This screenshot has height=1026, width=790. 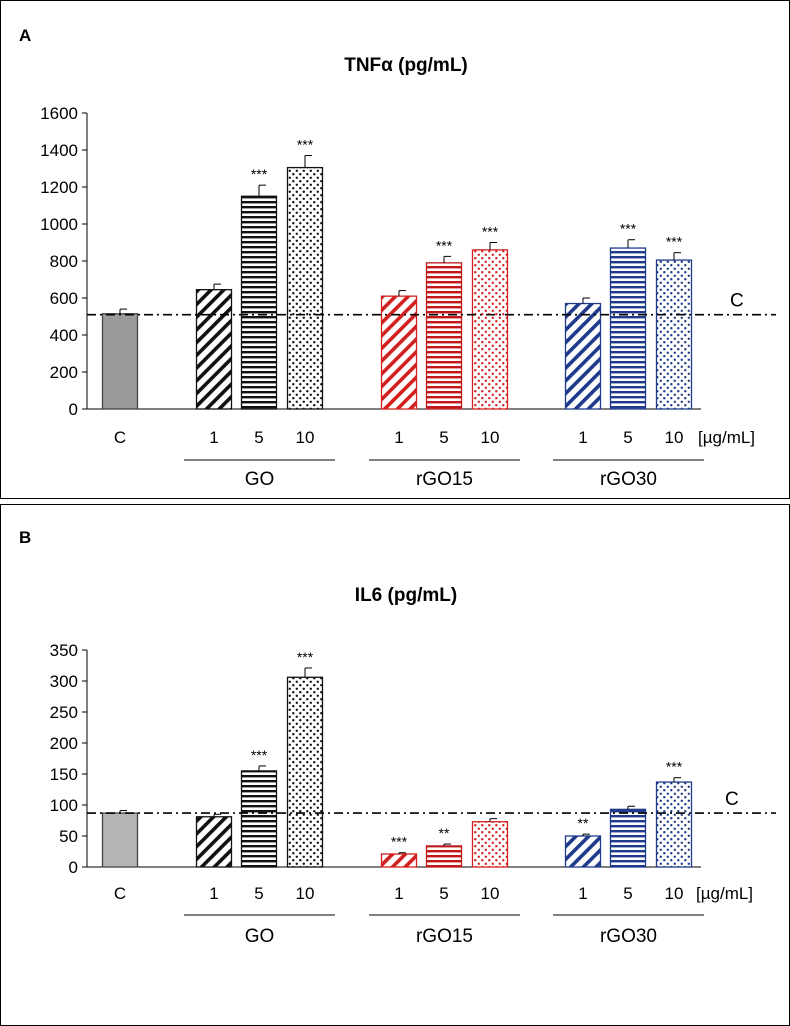 I want to click on y-tick-label: 350, so click(x=64, y=650).